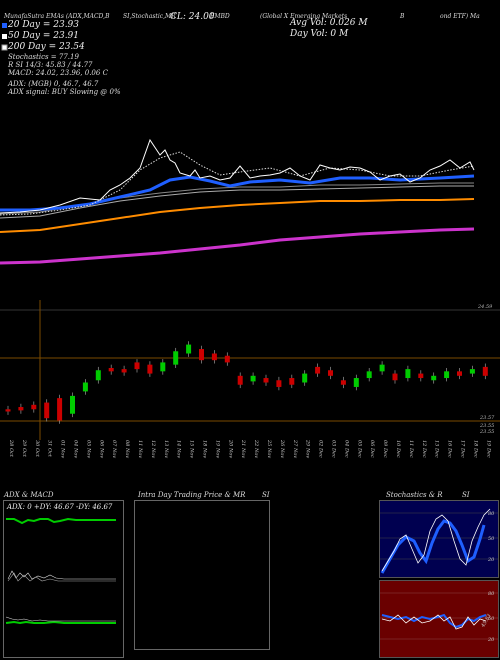  What do you see at coordinates (329, 23) in the screenshot?
I see `avg-volume: Avg Vol: 0.026 M` at bounding box center [329, 23].